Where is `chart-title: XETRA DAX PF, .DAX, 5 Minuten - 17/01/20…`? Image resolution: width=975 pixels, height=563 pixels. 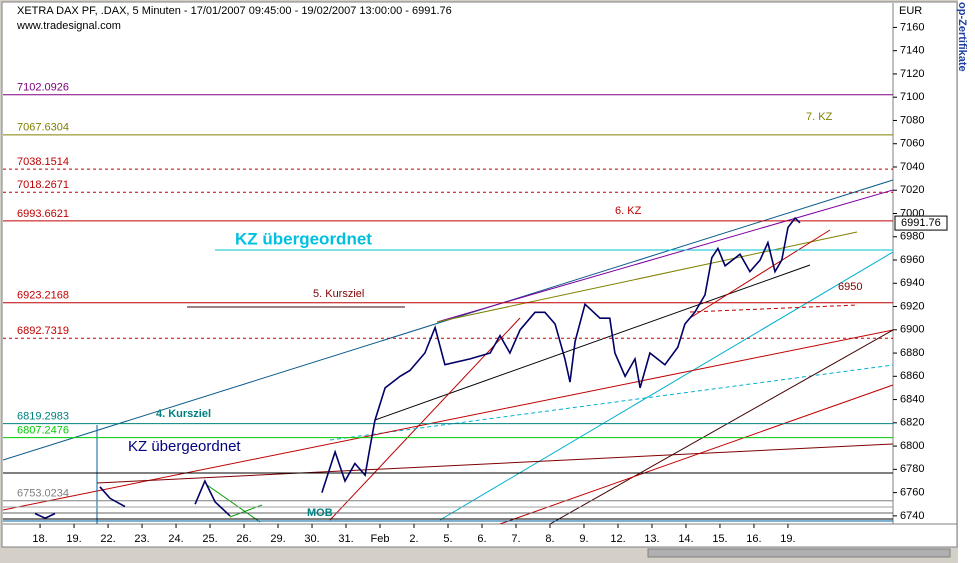
chart-title: XETRA DAX PF, .DAX, 5 Minuten - 17/01/20… is located at coordinates (234, 11).